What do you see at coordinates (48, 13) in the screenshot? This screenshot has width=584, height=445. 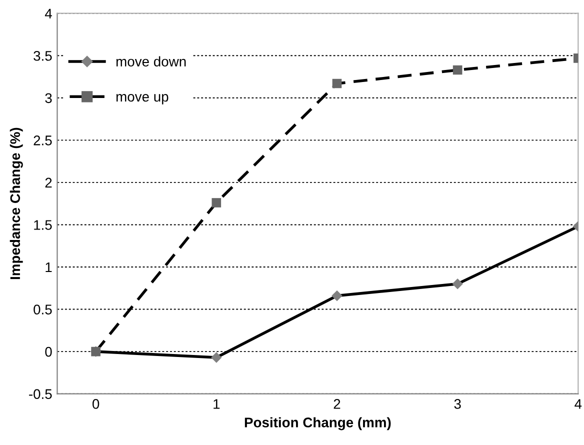 I see `y-tick-label: 4` at bounding box center [48, 13].